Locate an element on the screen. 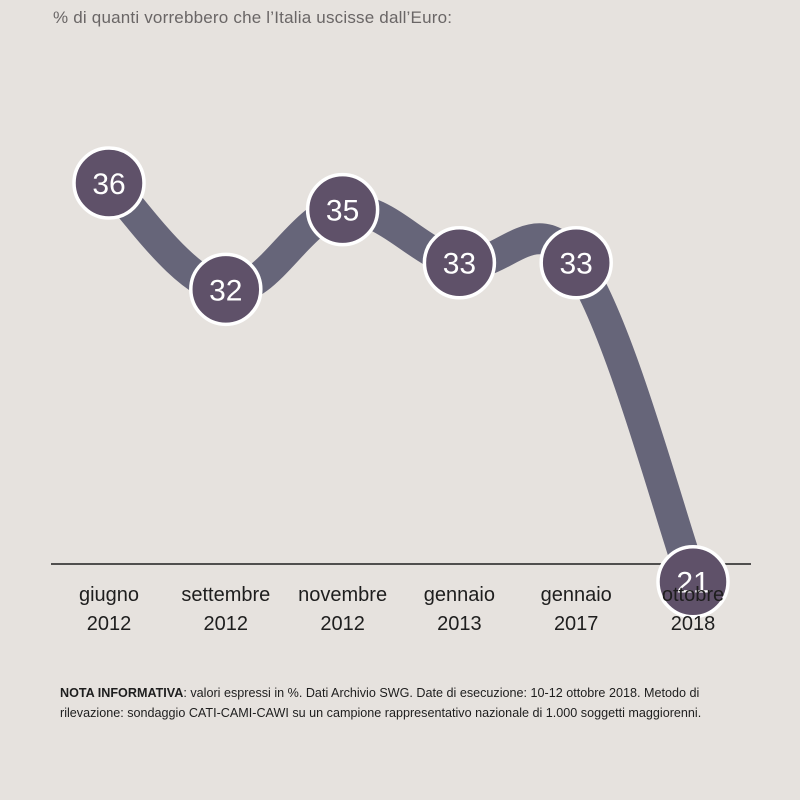  x-tick-label: ottobre 2018 is located at coordinates (693, 610).